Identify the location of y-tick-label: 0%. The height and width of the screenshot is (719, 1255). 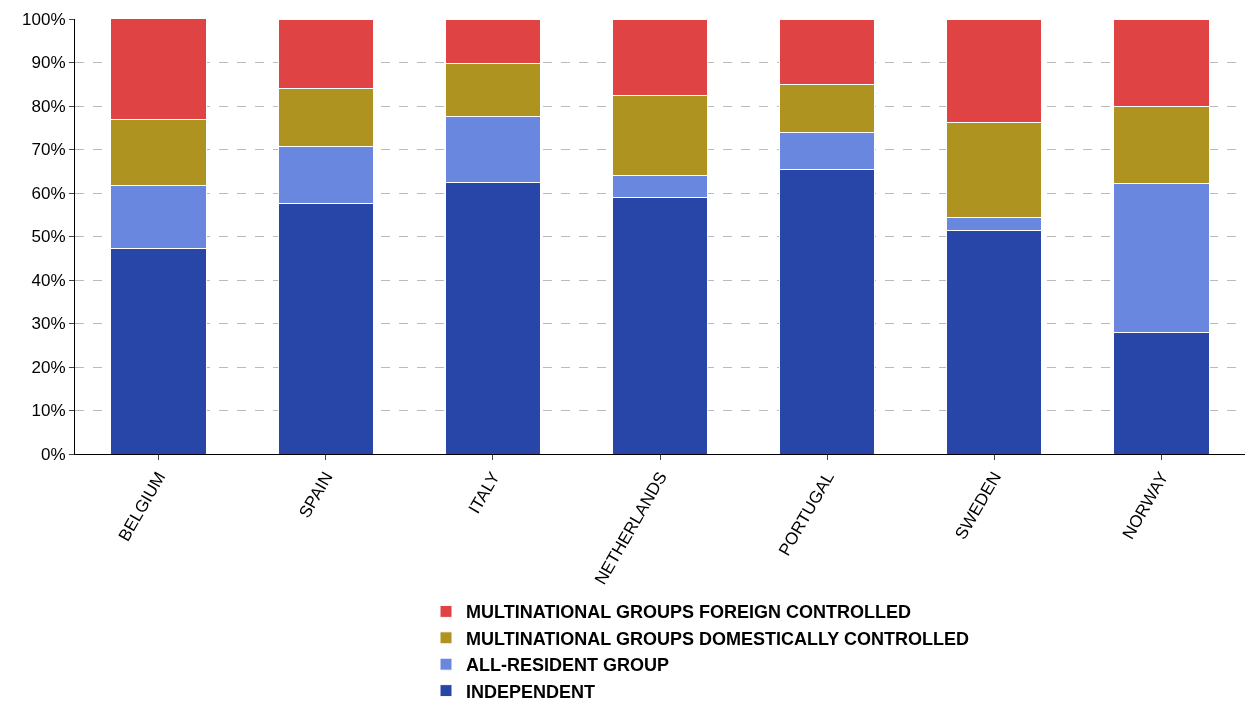
(53, 454).